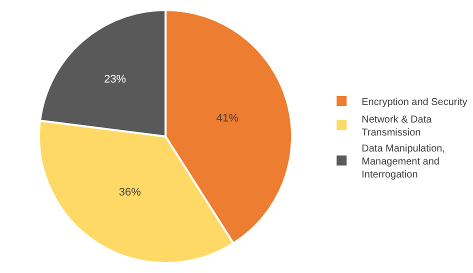 The image size is (473, 273). I want to click on legend-label: Data Manipulation, Management and Interrogation, so click(404, 161).